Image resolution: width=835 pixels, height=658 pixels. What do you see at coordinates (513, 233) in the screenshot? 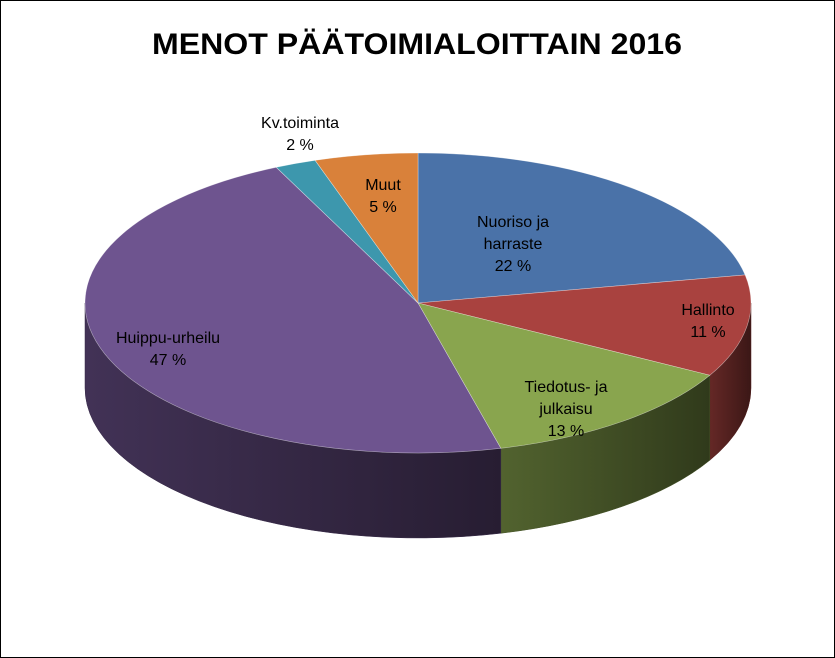
I see `slice-name: Nuoriso ja harraste` at bounding box center [513, 233].